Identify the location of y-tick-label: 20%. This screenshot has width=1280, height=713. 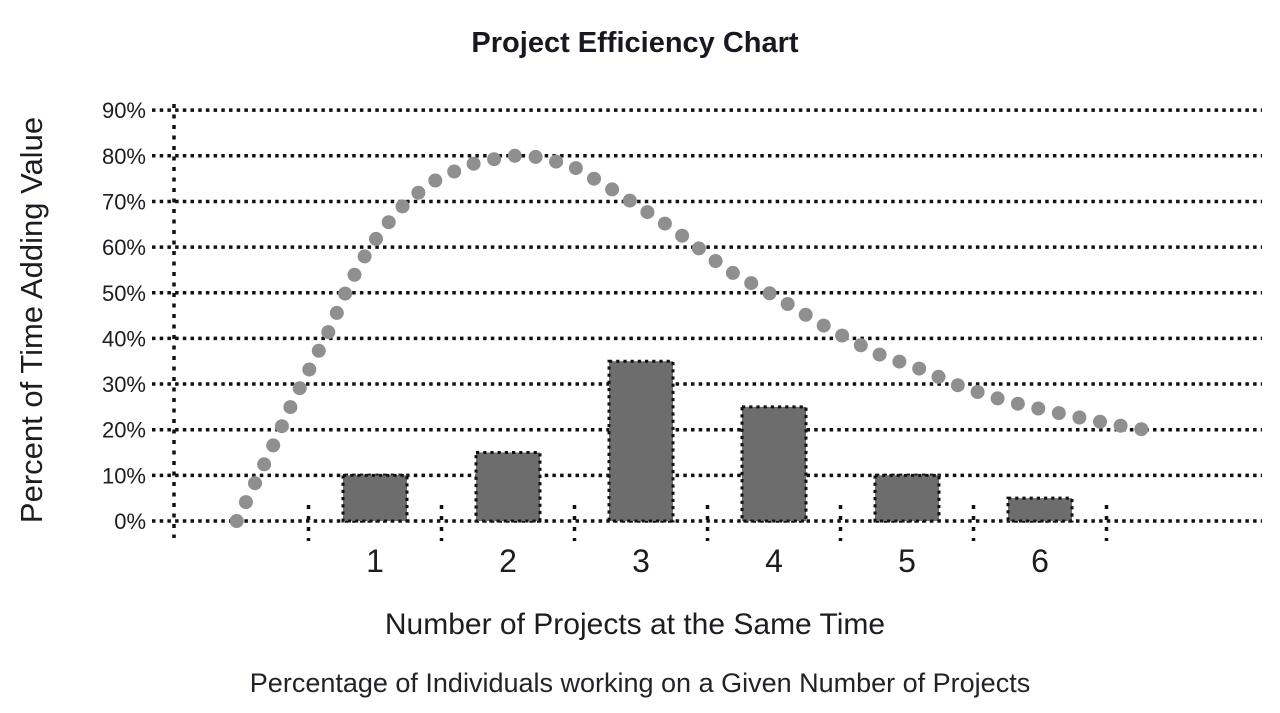
(124, 430).